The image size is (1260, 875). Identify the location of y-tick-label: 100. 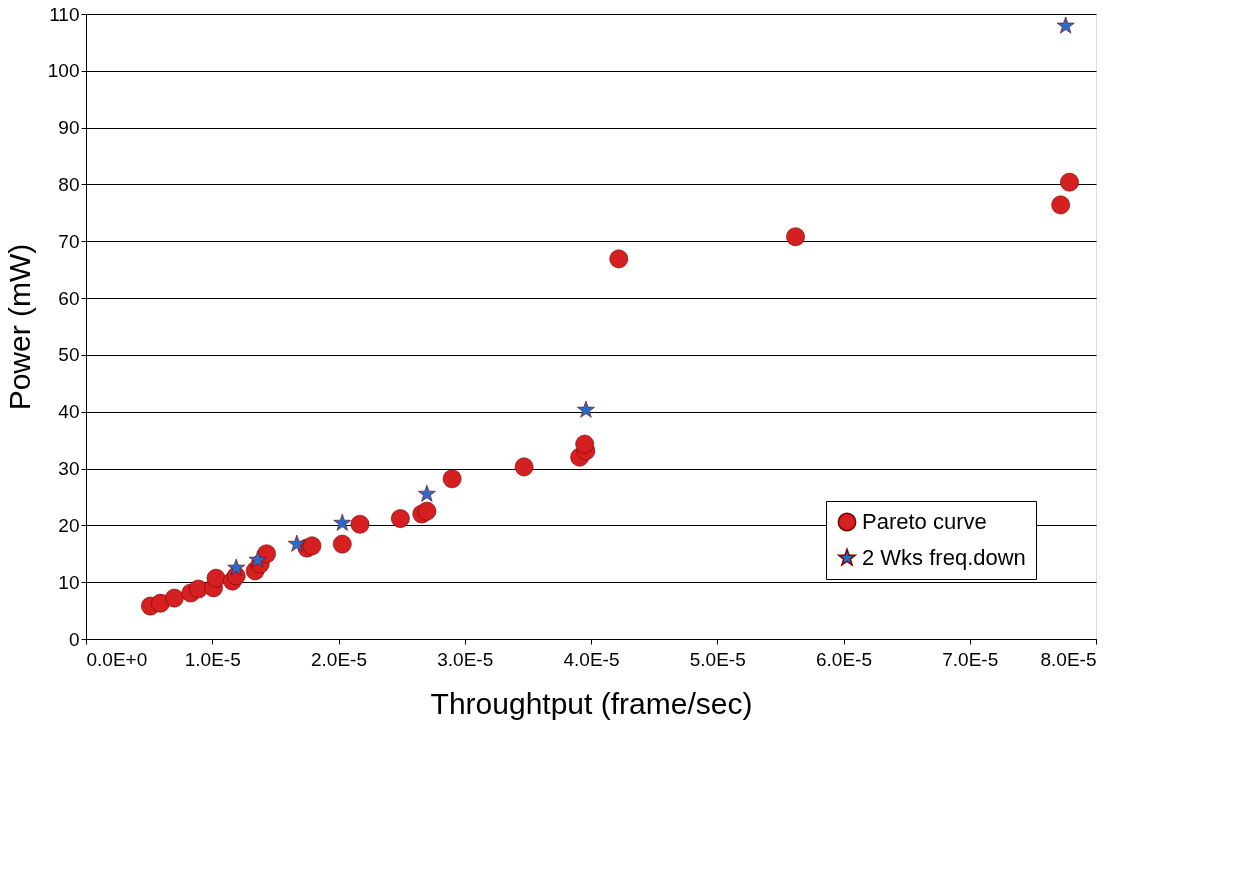
(63, 71).